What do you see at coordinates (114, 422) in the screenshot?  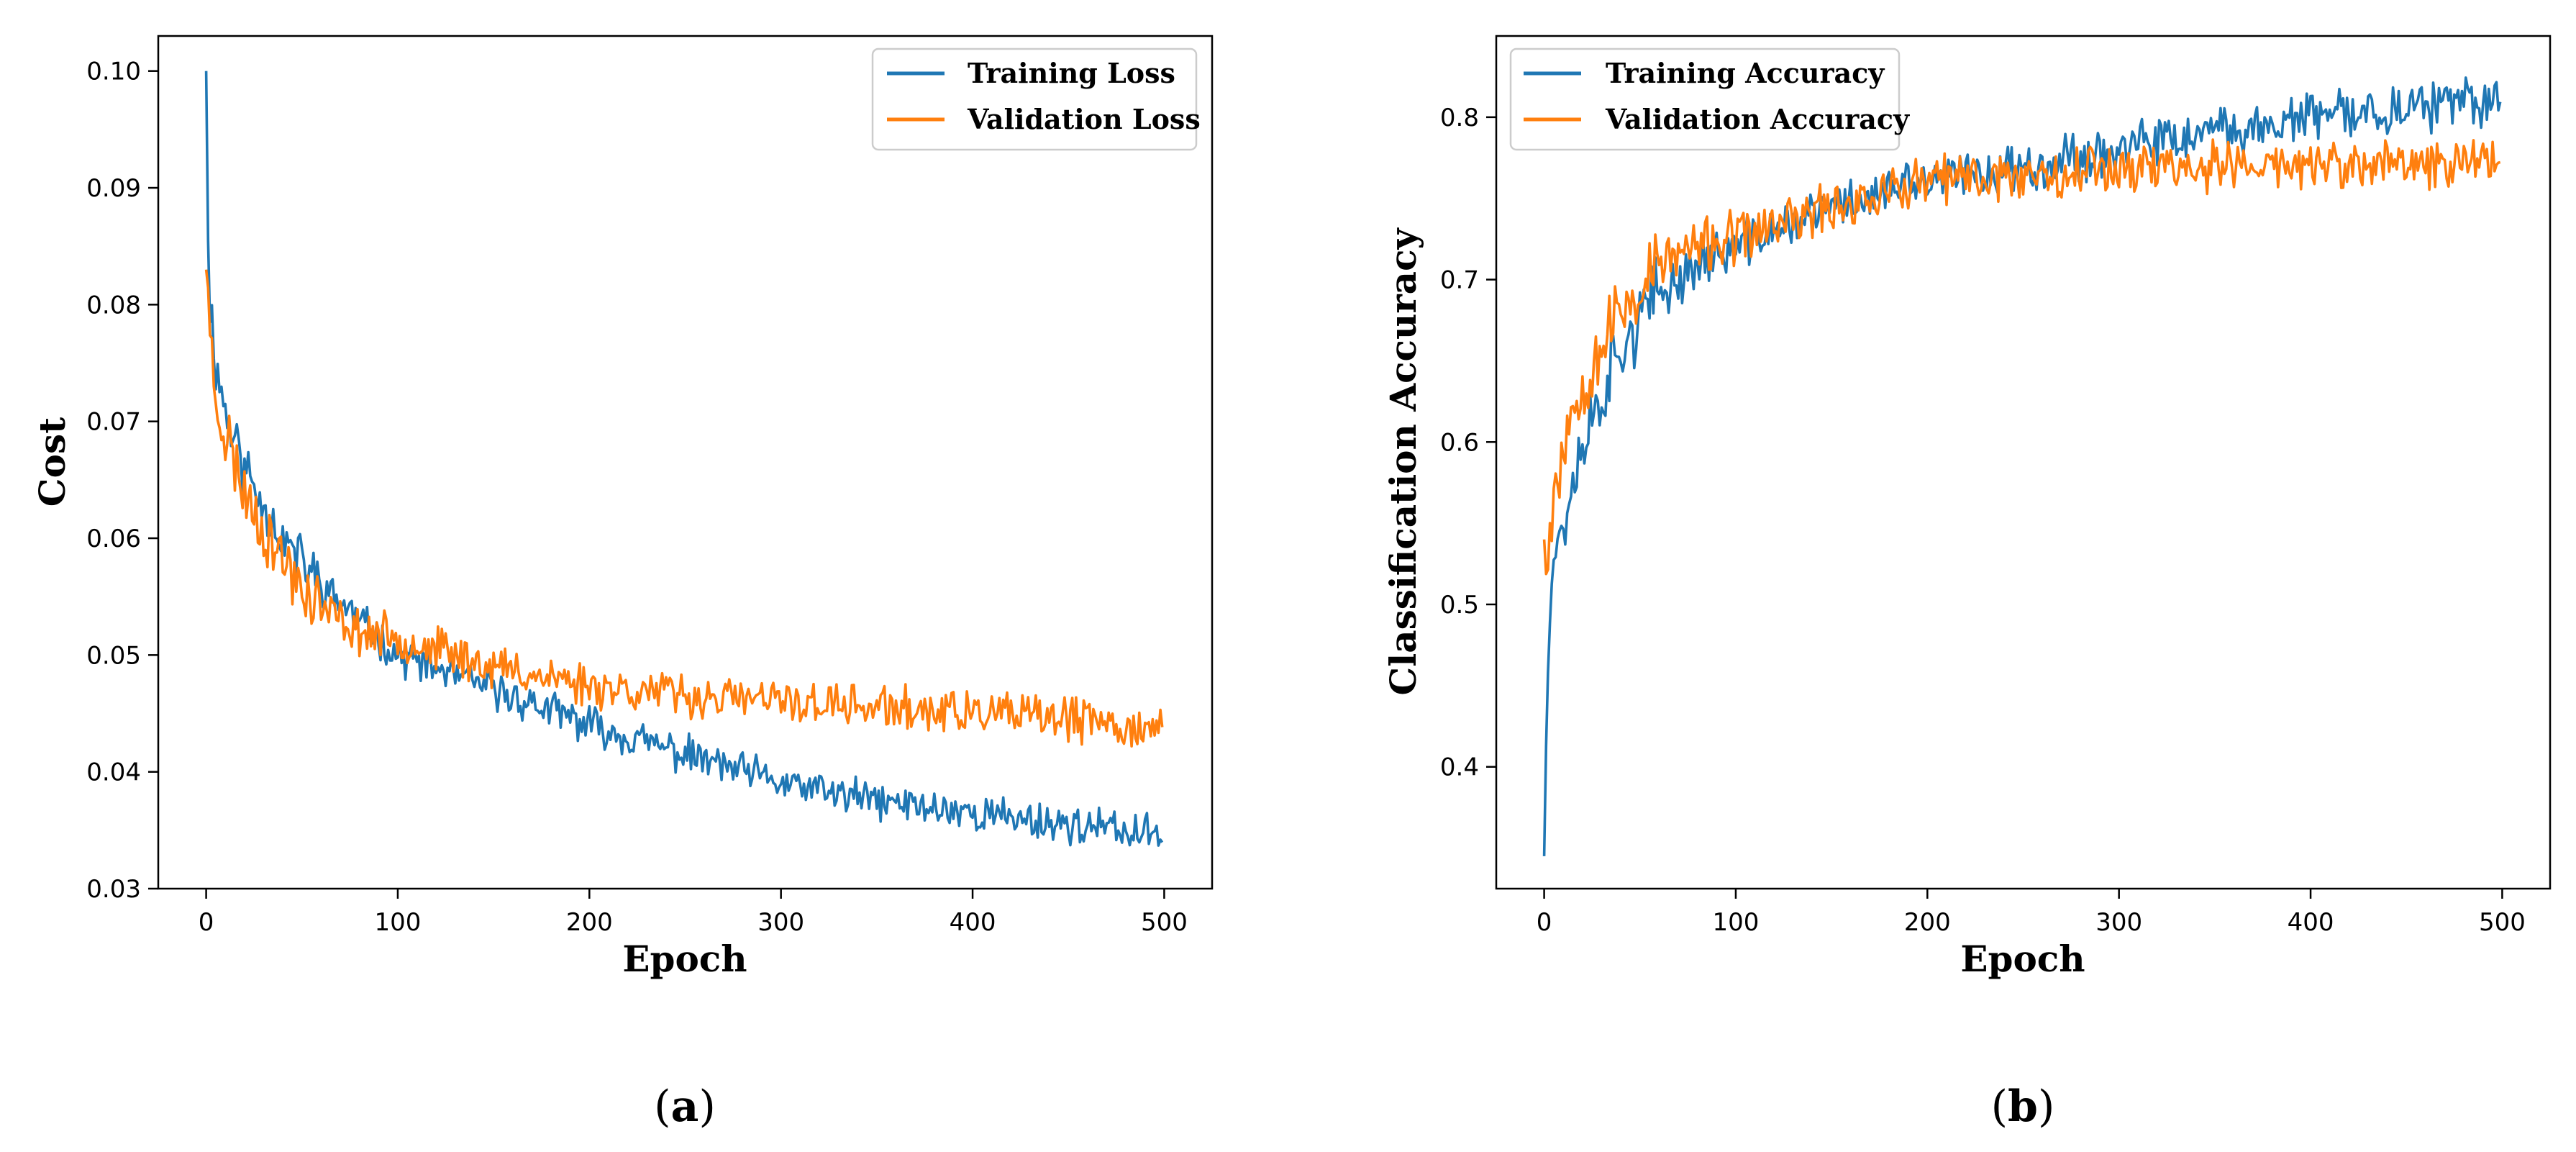 I see `y-tick-label: 0.07` at bounding box center [114, 422].